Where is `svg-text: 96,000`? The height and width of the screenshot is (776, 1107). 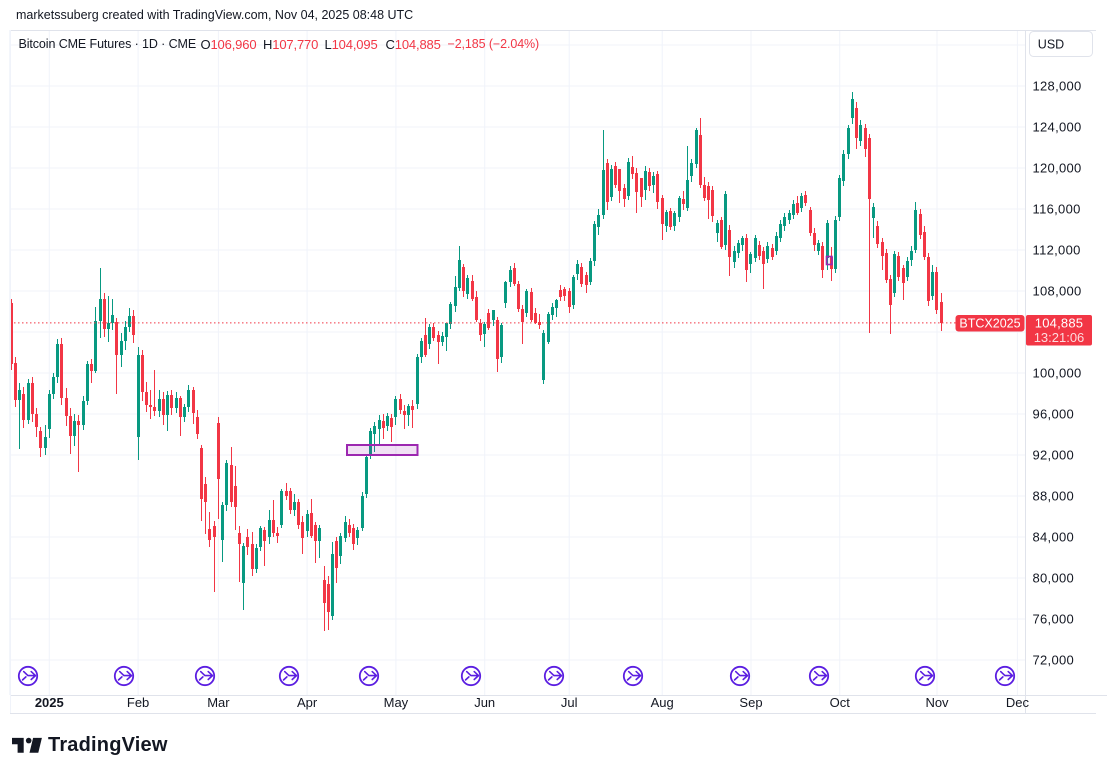 svg-text: 96,000 is located at coordinates (1054, 414).